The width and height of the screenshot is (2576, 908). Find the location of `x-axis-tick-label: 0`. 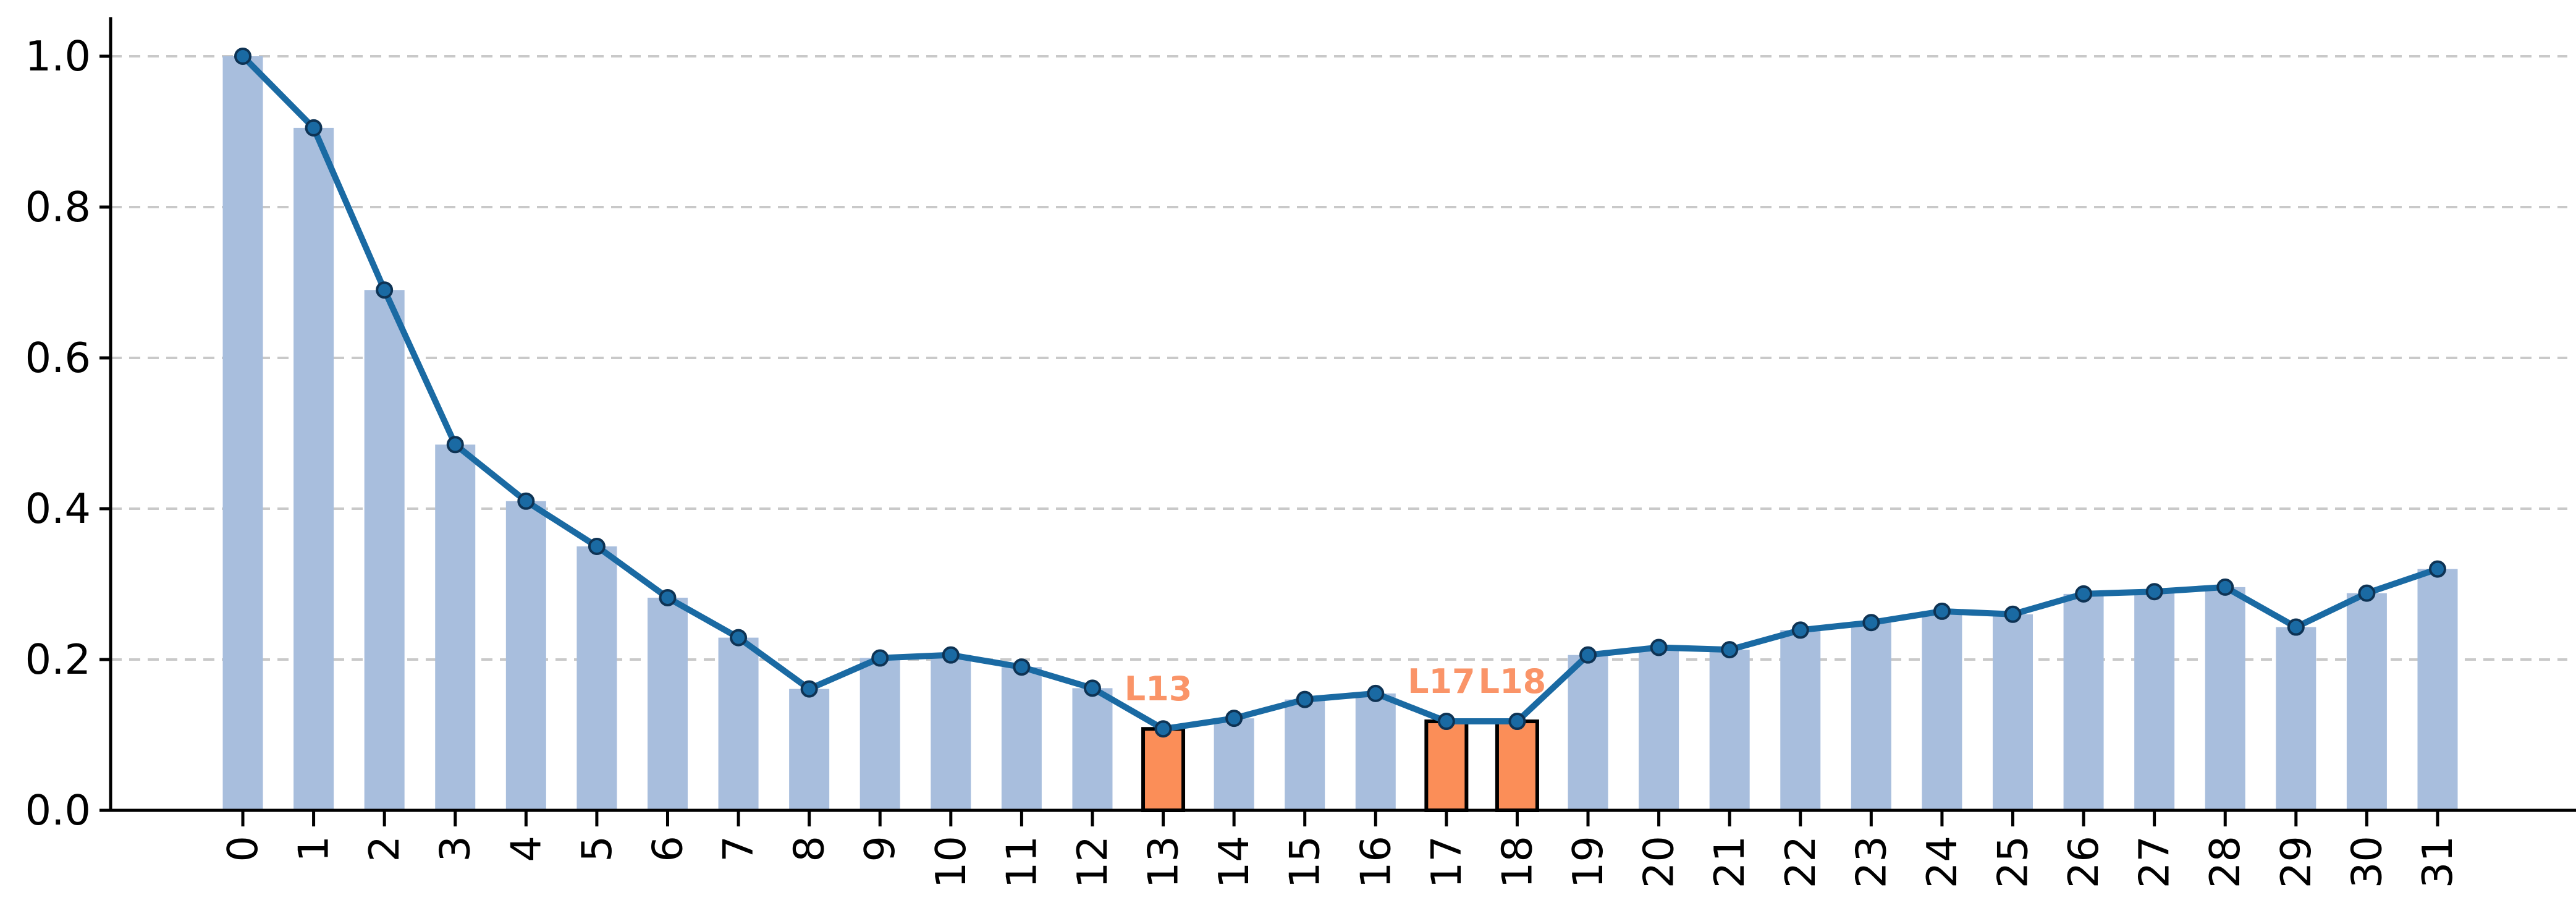

x-axis-tick-label: 0 is located at coordinates (243, 849).